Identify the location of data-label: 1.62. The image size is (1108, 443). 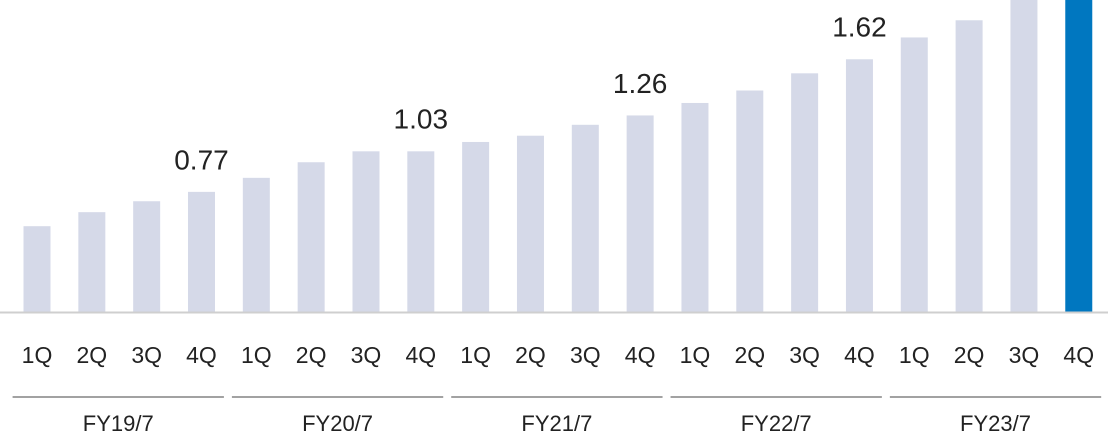
(859, 27).